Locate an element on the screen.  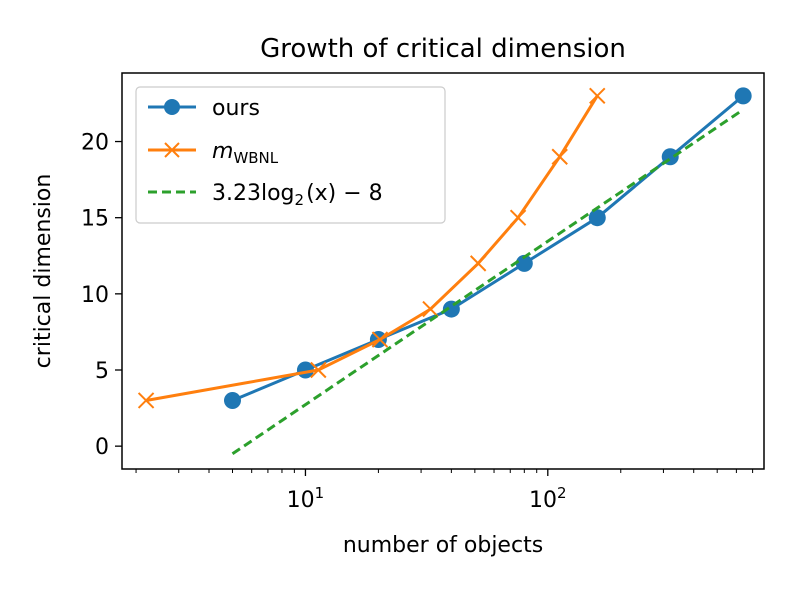
legend-label-fit: 3.23log2(x) − 8 is located at coordinates (297, 195).